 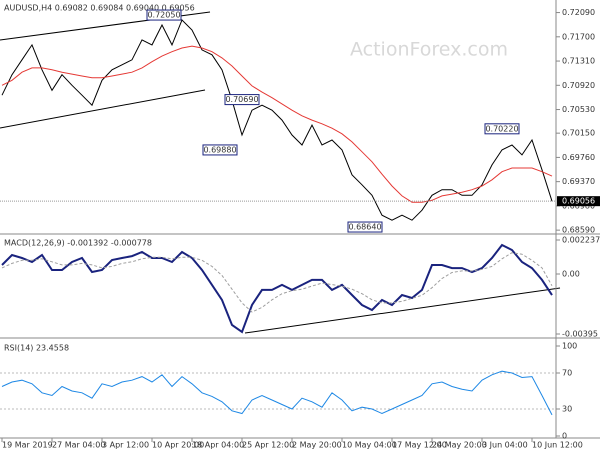 What do you see at coordinates (578, 85) in the screenshot?
I see `y-tick-label: 0.70920` at bounding box center [578, 85].